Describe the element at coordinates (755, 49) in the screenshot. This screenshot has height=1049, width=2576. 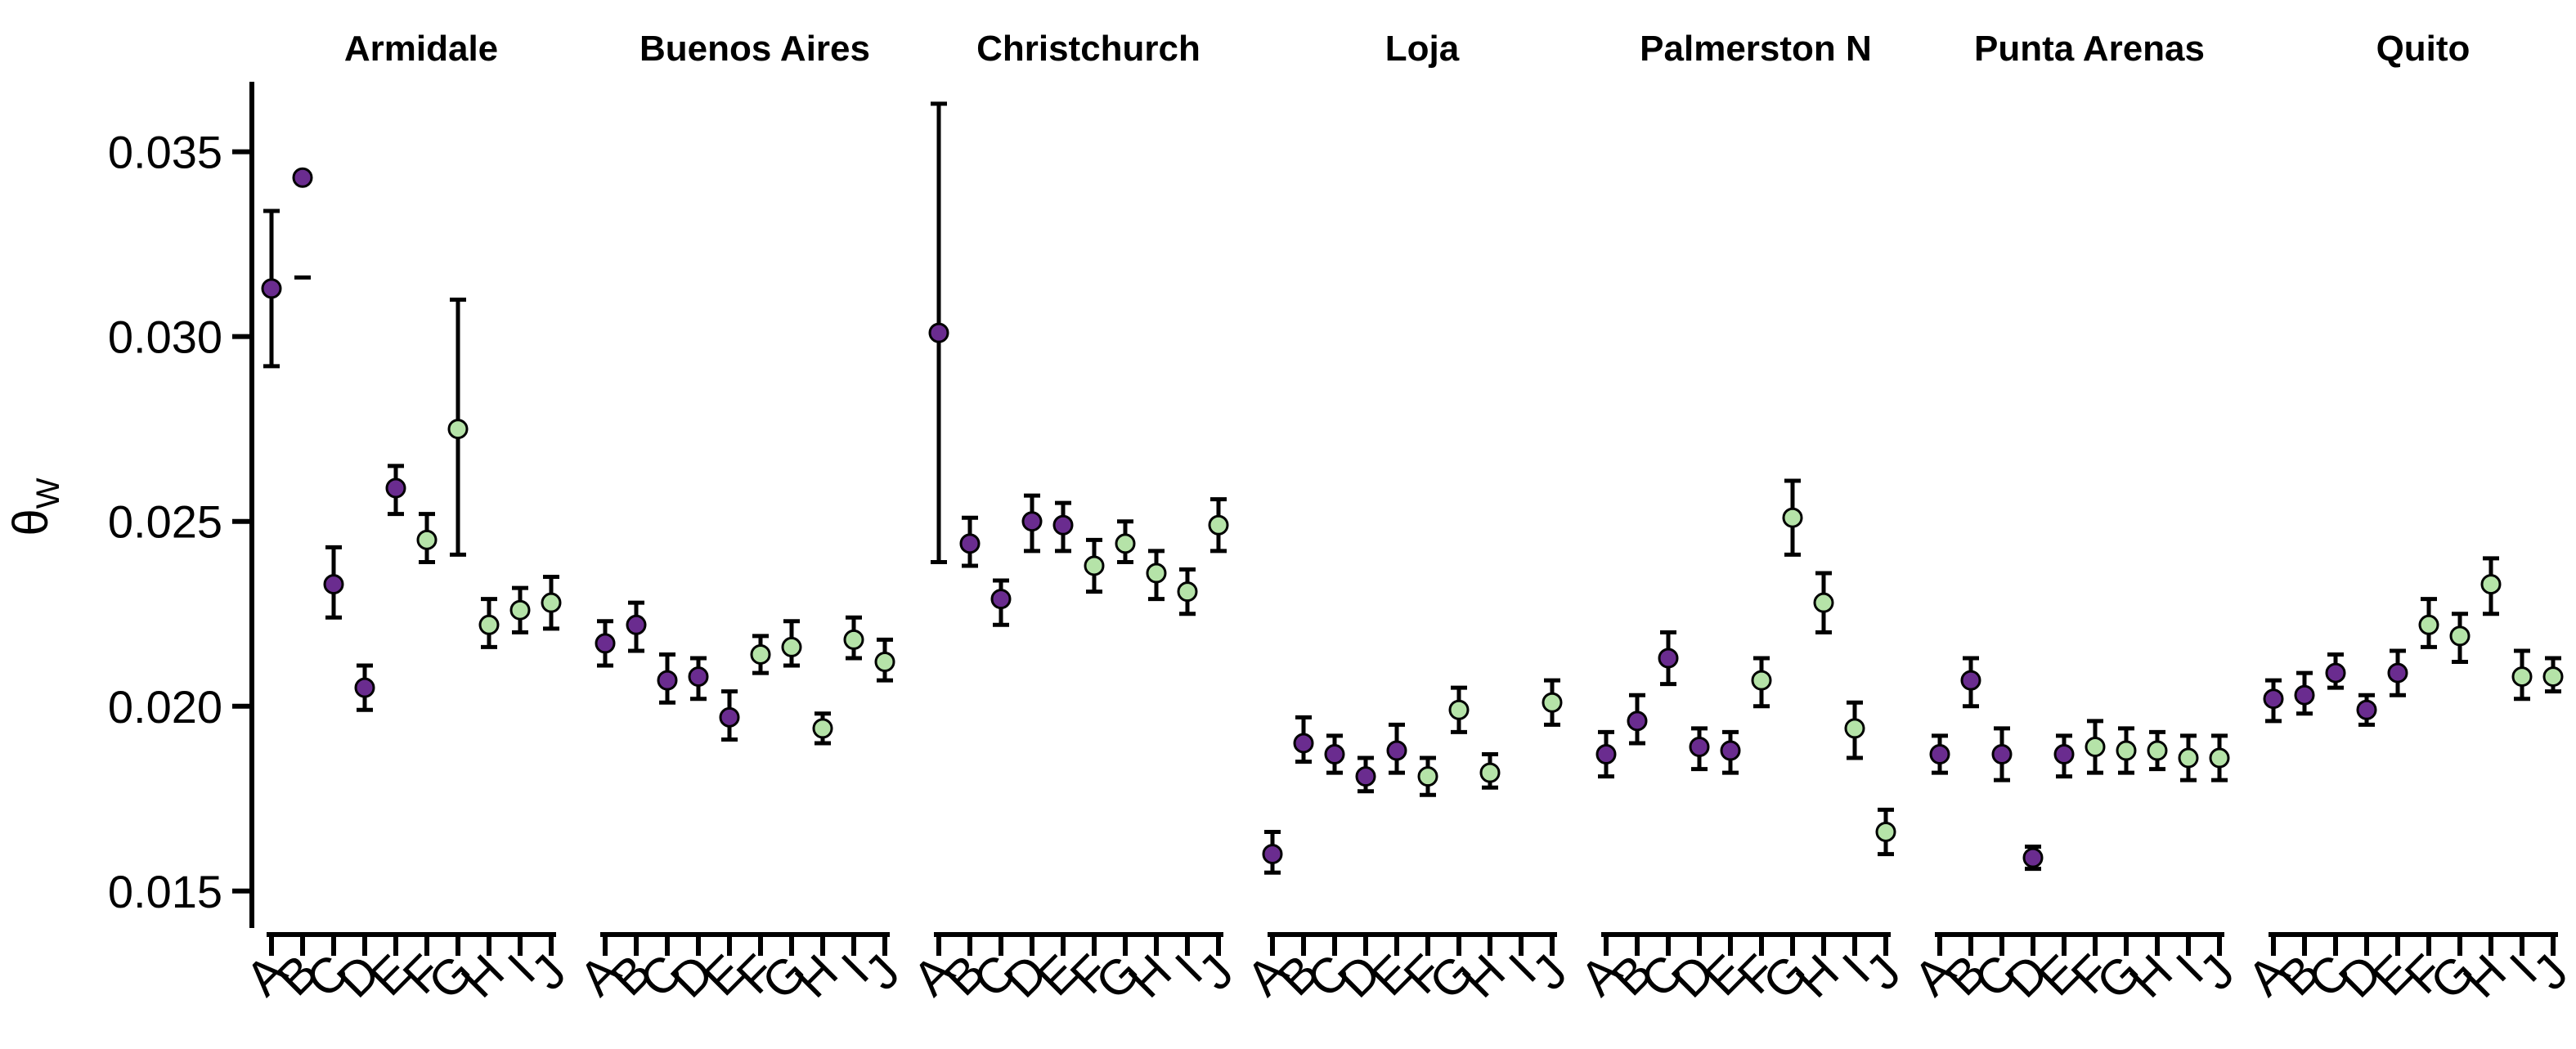
I see `panel-title: Buenos Aires` at that location.